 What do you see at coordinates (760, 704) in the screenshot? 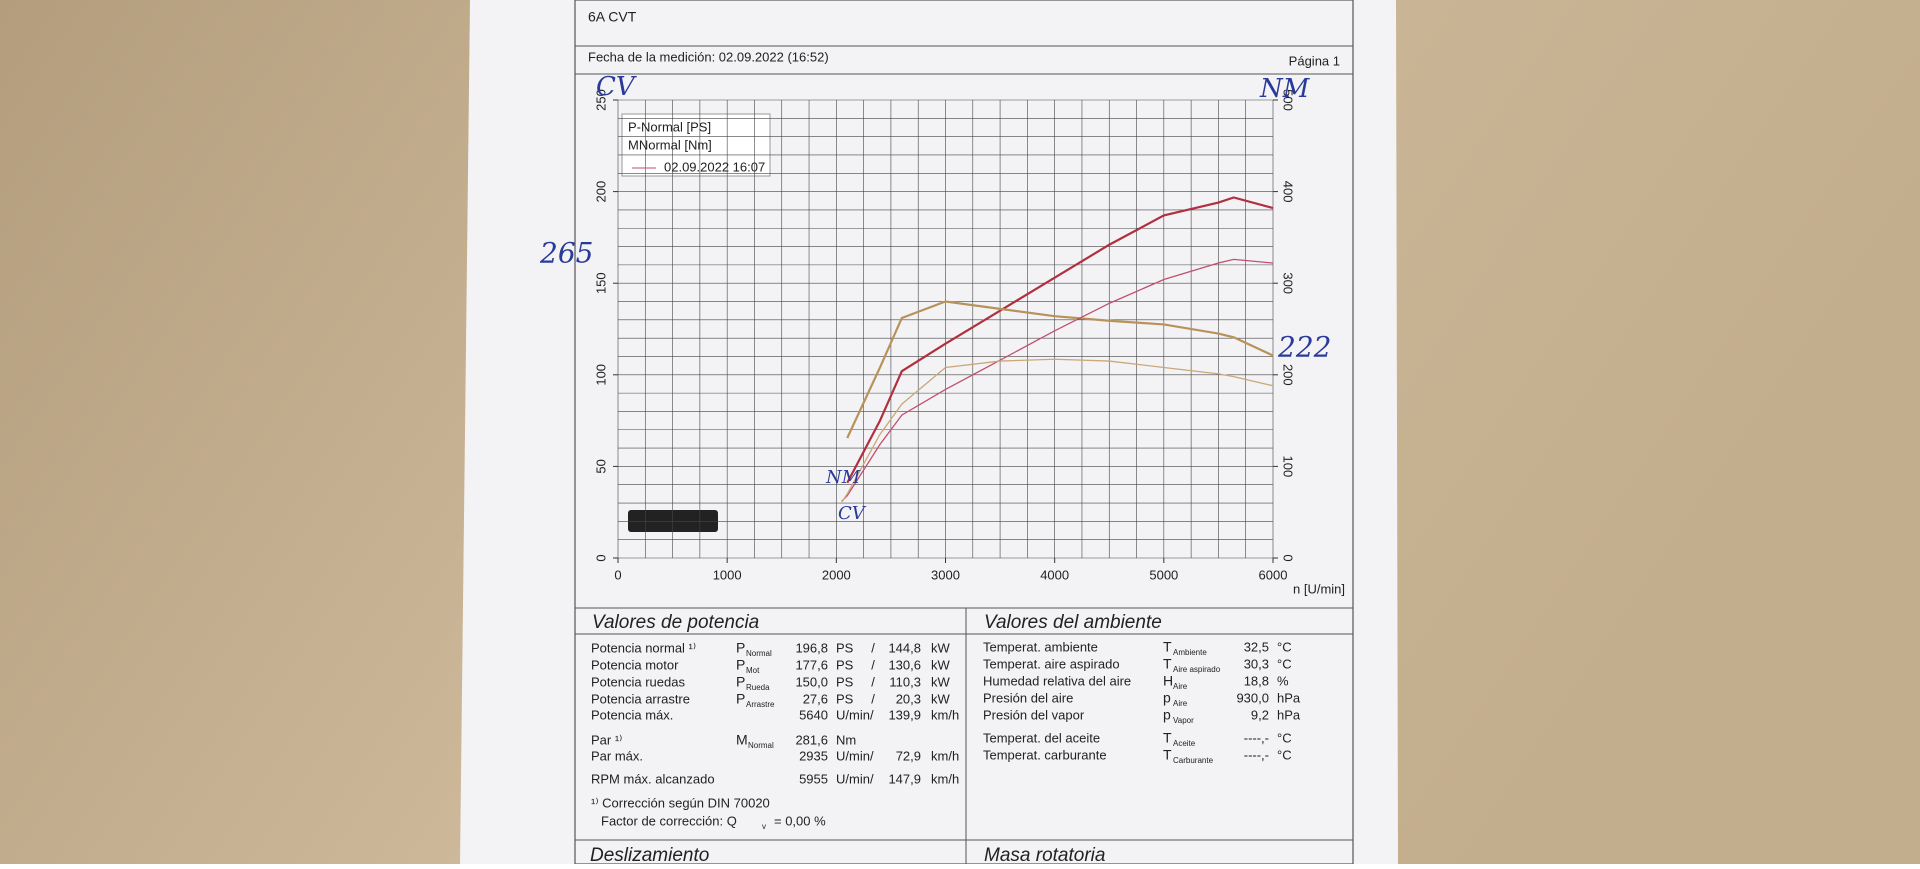
I see `cell: Arrastre` at bounding box center [760, 704].